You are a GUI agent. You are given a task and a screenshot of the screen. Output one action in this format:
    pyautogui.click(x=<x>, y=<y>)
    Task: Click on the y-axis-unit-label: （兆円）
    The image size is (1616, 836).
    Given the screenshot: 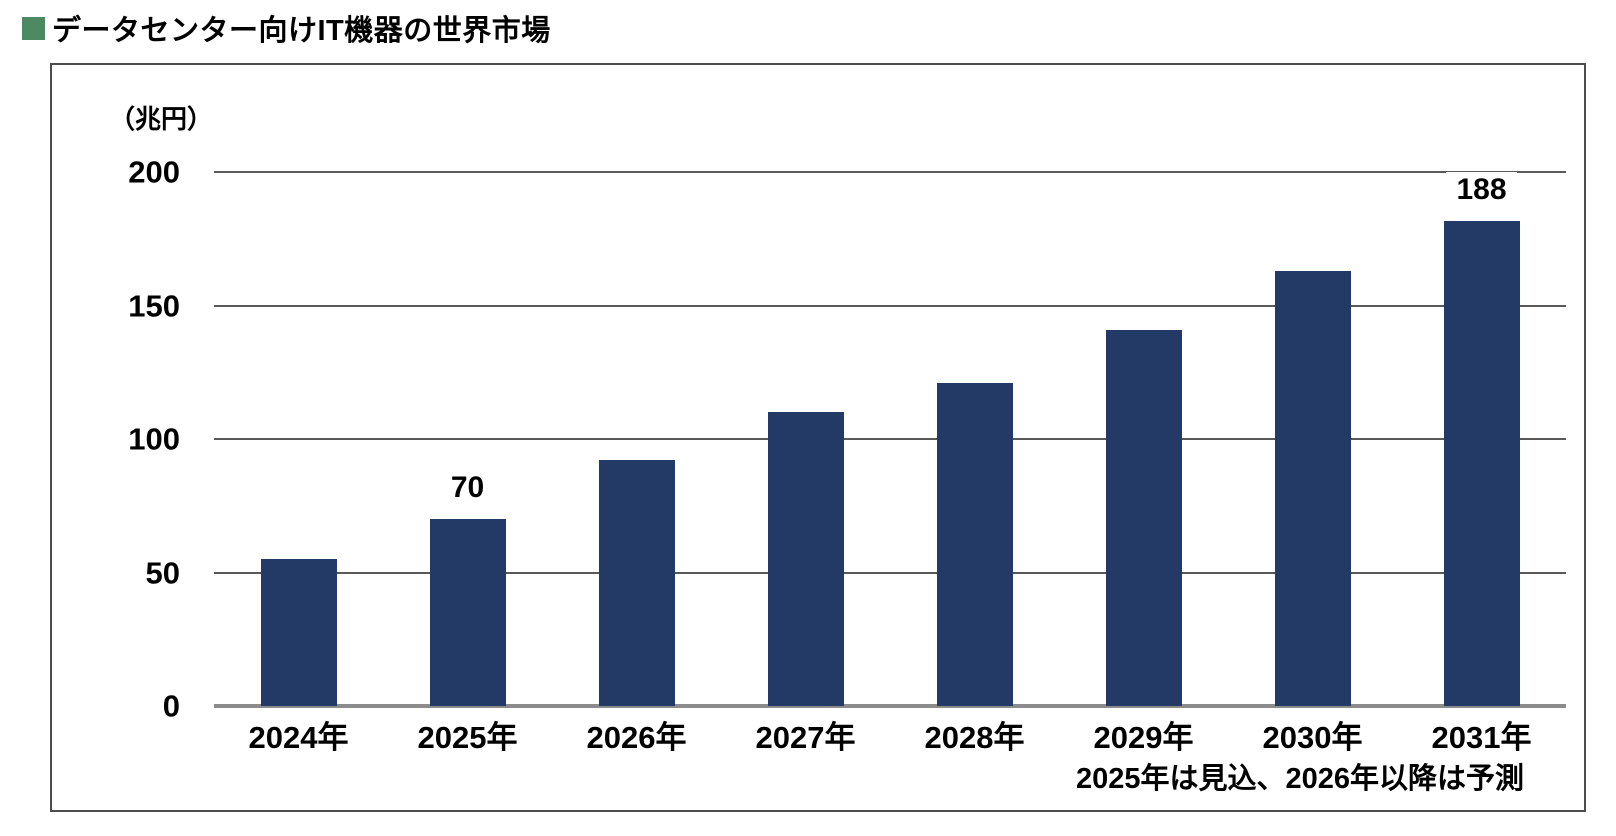 What is the action you would take?
    pyautogui.click(x=161, y=119)
    